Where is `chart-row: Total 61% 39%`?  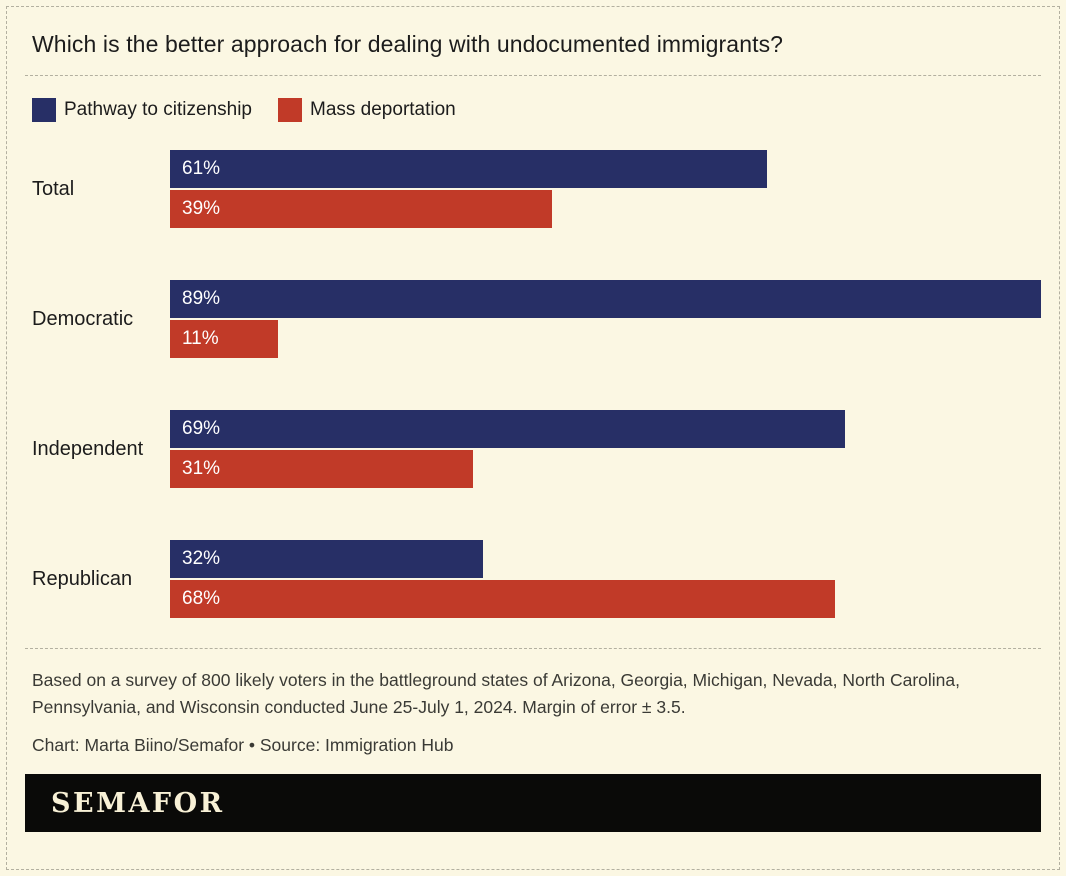 chart-row: Total 61% 39% is located at coordinates (536, 189).